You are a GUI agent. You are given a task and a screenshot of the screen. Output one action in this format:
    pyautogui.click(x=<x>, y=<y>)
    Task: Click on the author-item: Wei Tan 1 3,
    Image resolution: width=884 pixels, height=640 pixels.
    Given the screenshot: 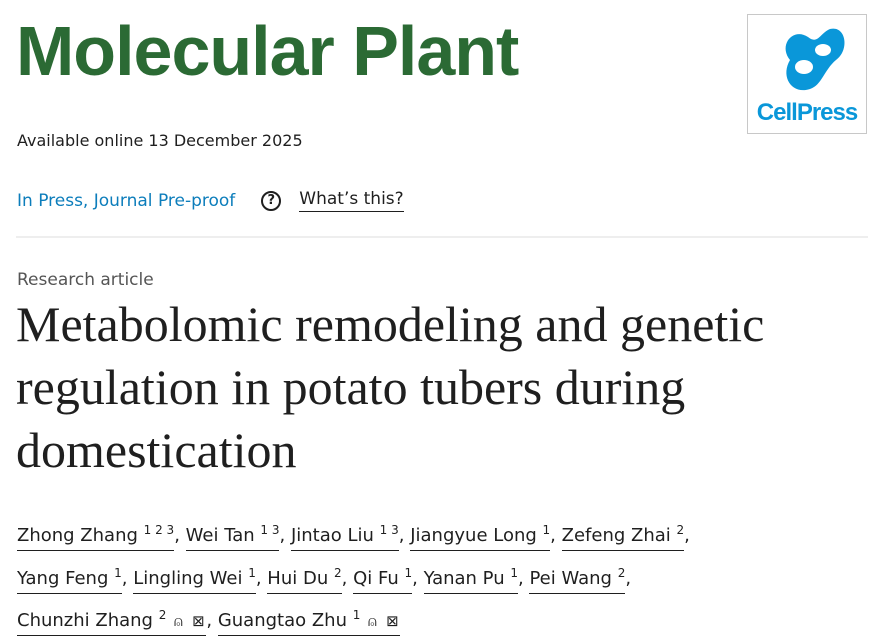 What is the action you would take?
    pyautogui.click(x=238, y=537)
    